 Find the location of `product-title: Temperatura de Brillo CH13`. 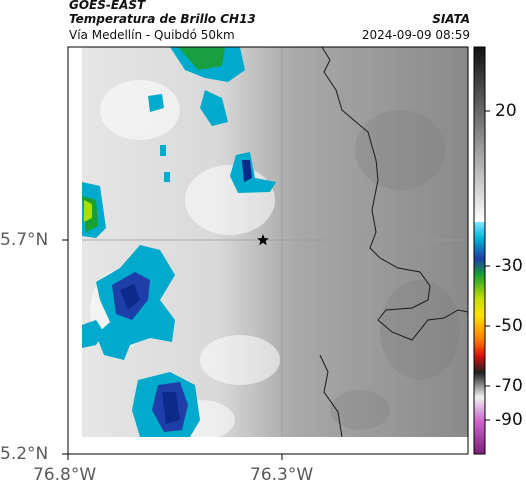

product-title: Temperatura de Brillo CH13 is located at coordinates (162, 19).